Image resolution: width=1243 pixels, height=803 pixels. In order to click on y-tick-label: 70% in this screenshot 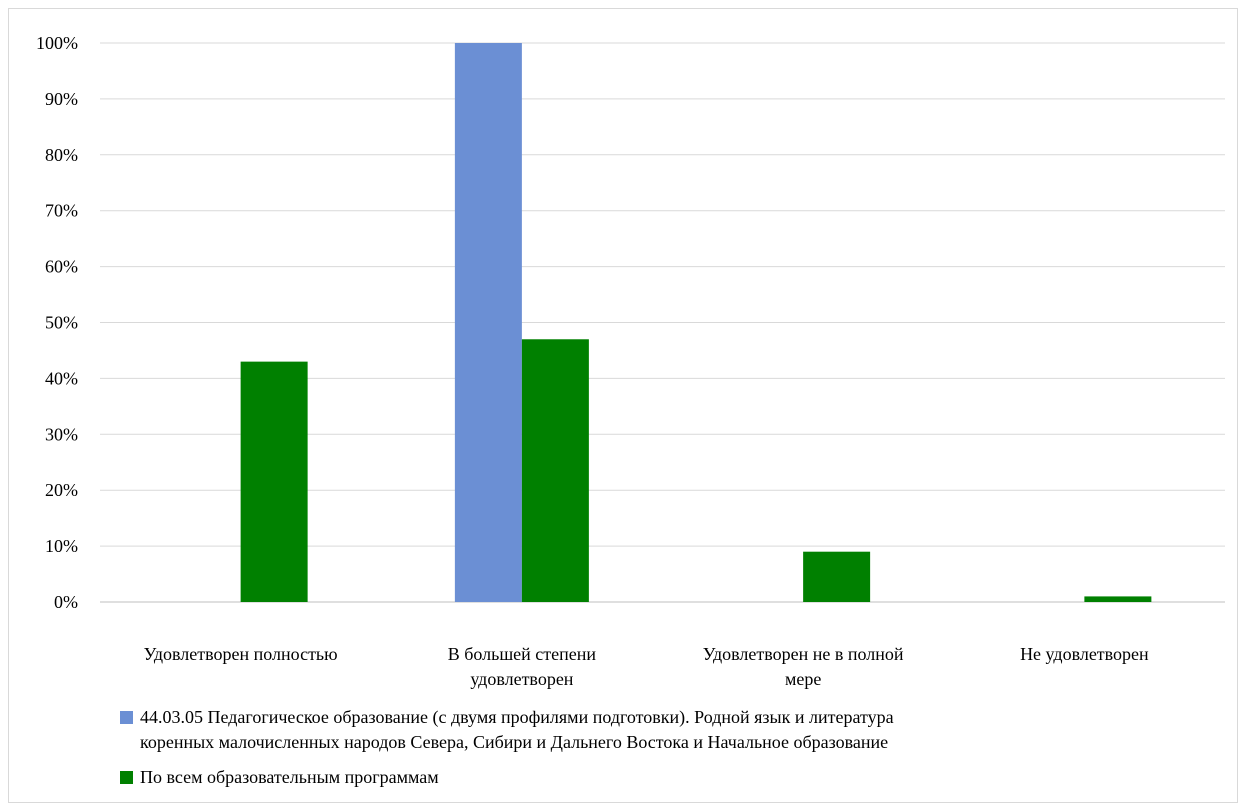, I will do `click(61, 211)`.